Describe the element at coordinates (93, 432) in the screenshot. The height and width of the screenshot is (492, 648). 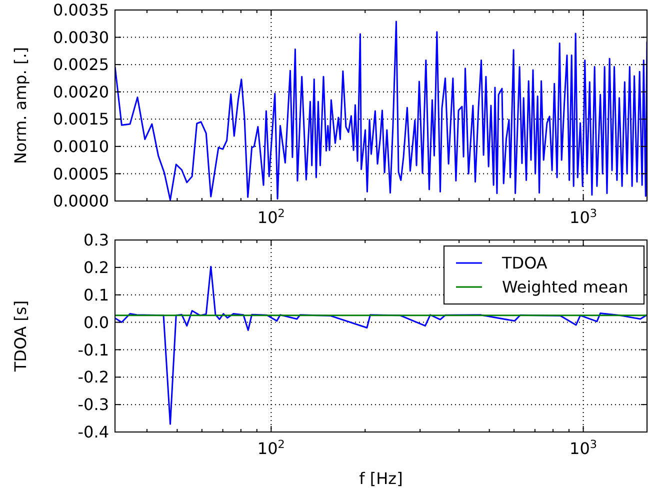
I see `y-tick-label: -0.4` at that location.